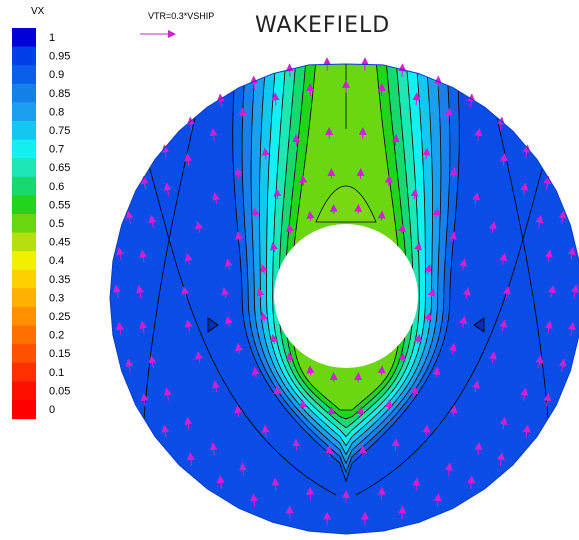 This screenshot has height=540, width=579. What do you see at coordinates (52, 410) in the screenshot?
I see `legend-label: 0` at bounding box center [52, 410].